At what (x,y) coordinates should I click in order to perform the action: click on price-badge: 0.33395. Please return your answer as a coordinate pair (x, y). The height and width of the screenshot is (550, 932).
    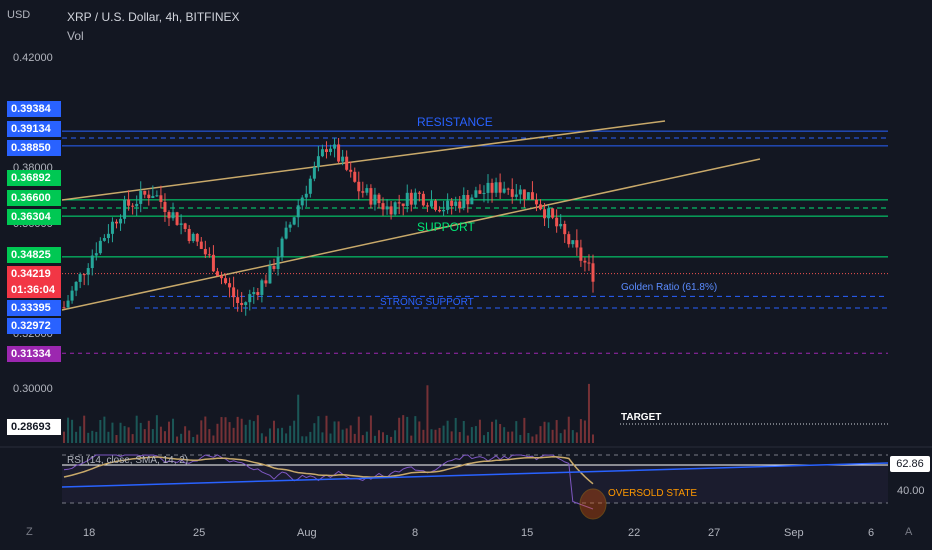
    Looking at the image, I should click on (34, 308).